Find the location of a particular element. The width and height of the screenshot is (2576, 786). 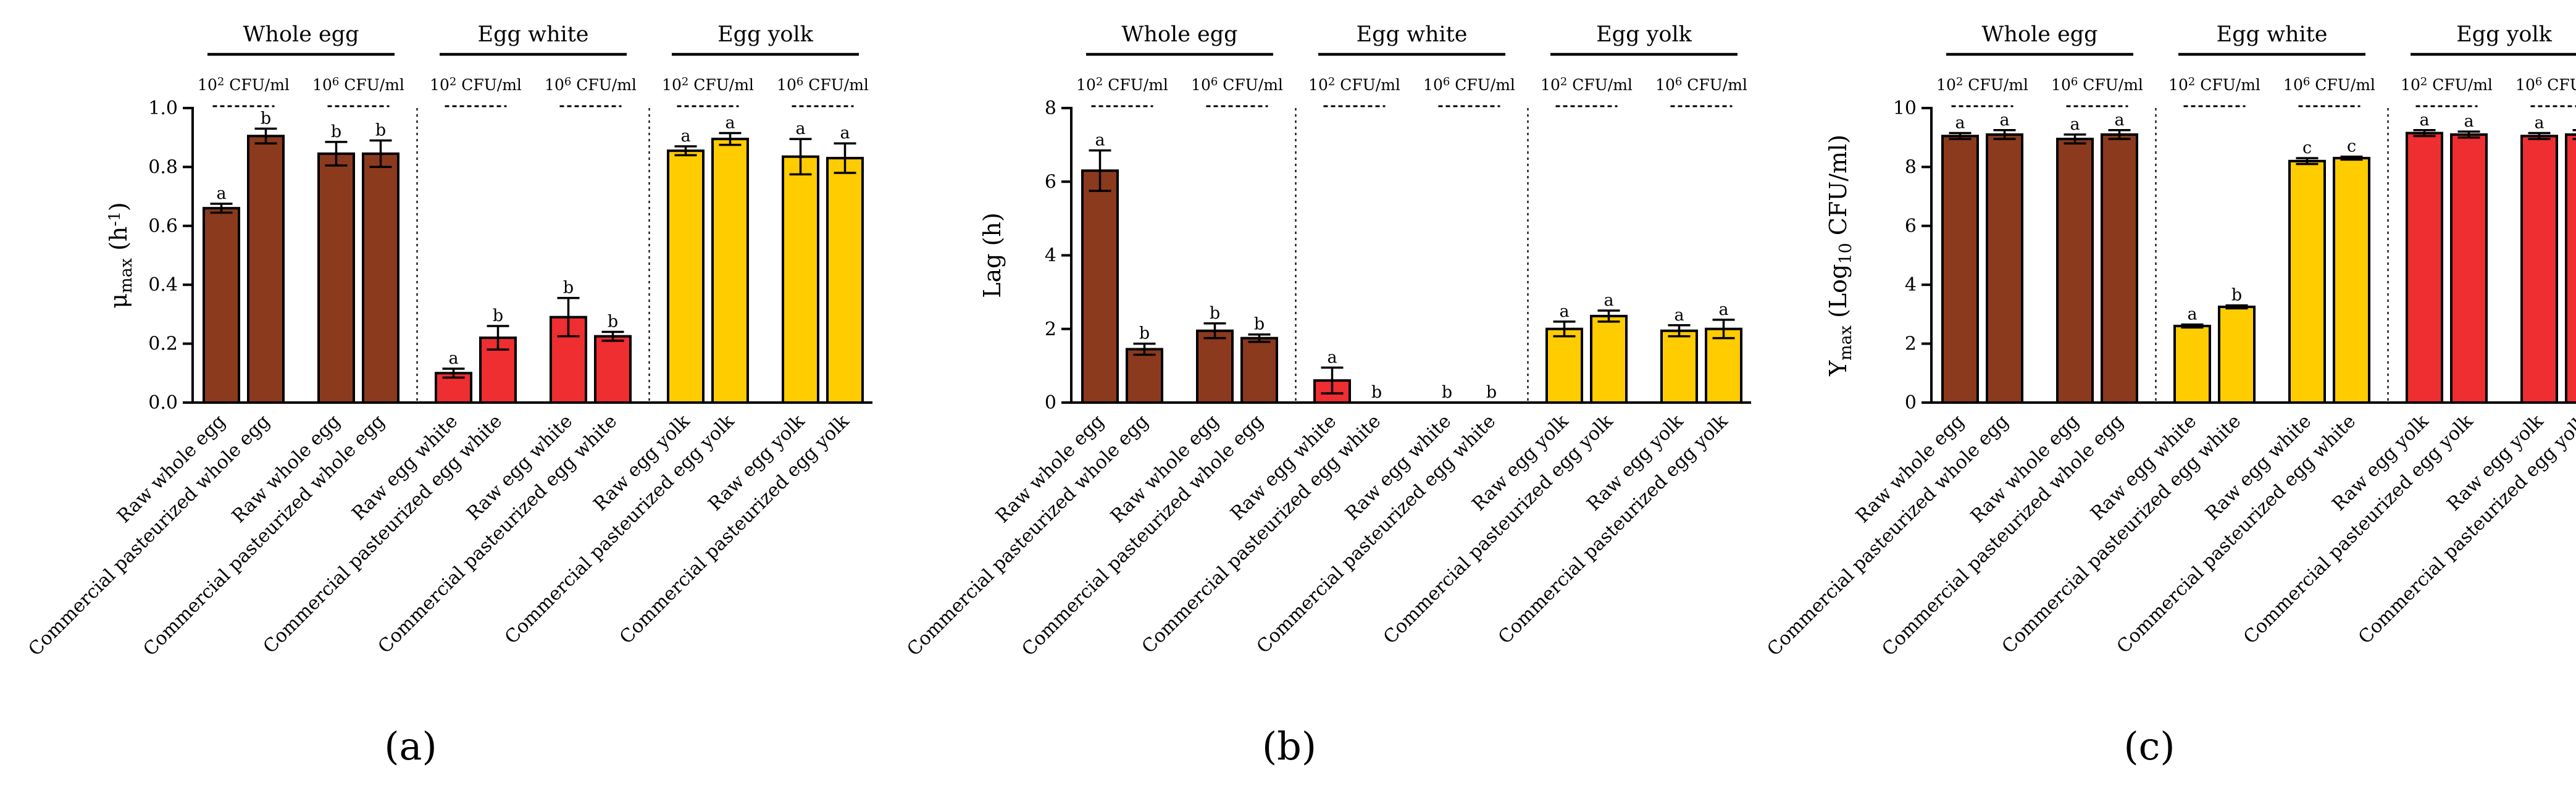

group-label: Egg yolk is located at coordinates (765, 34).